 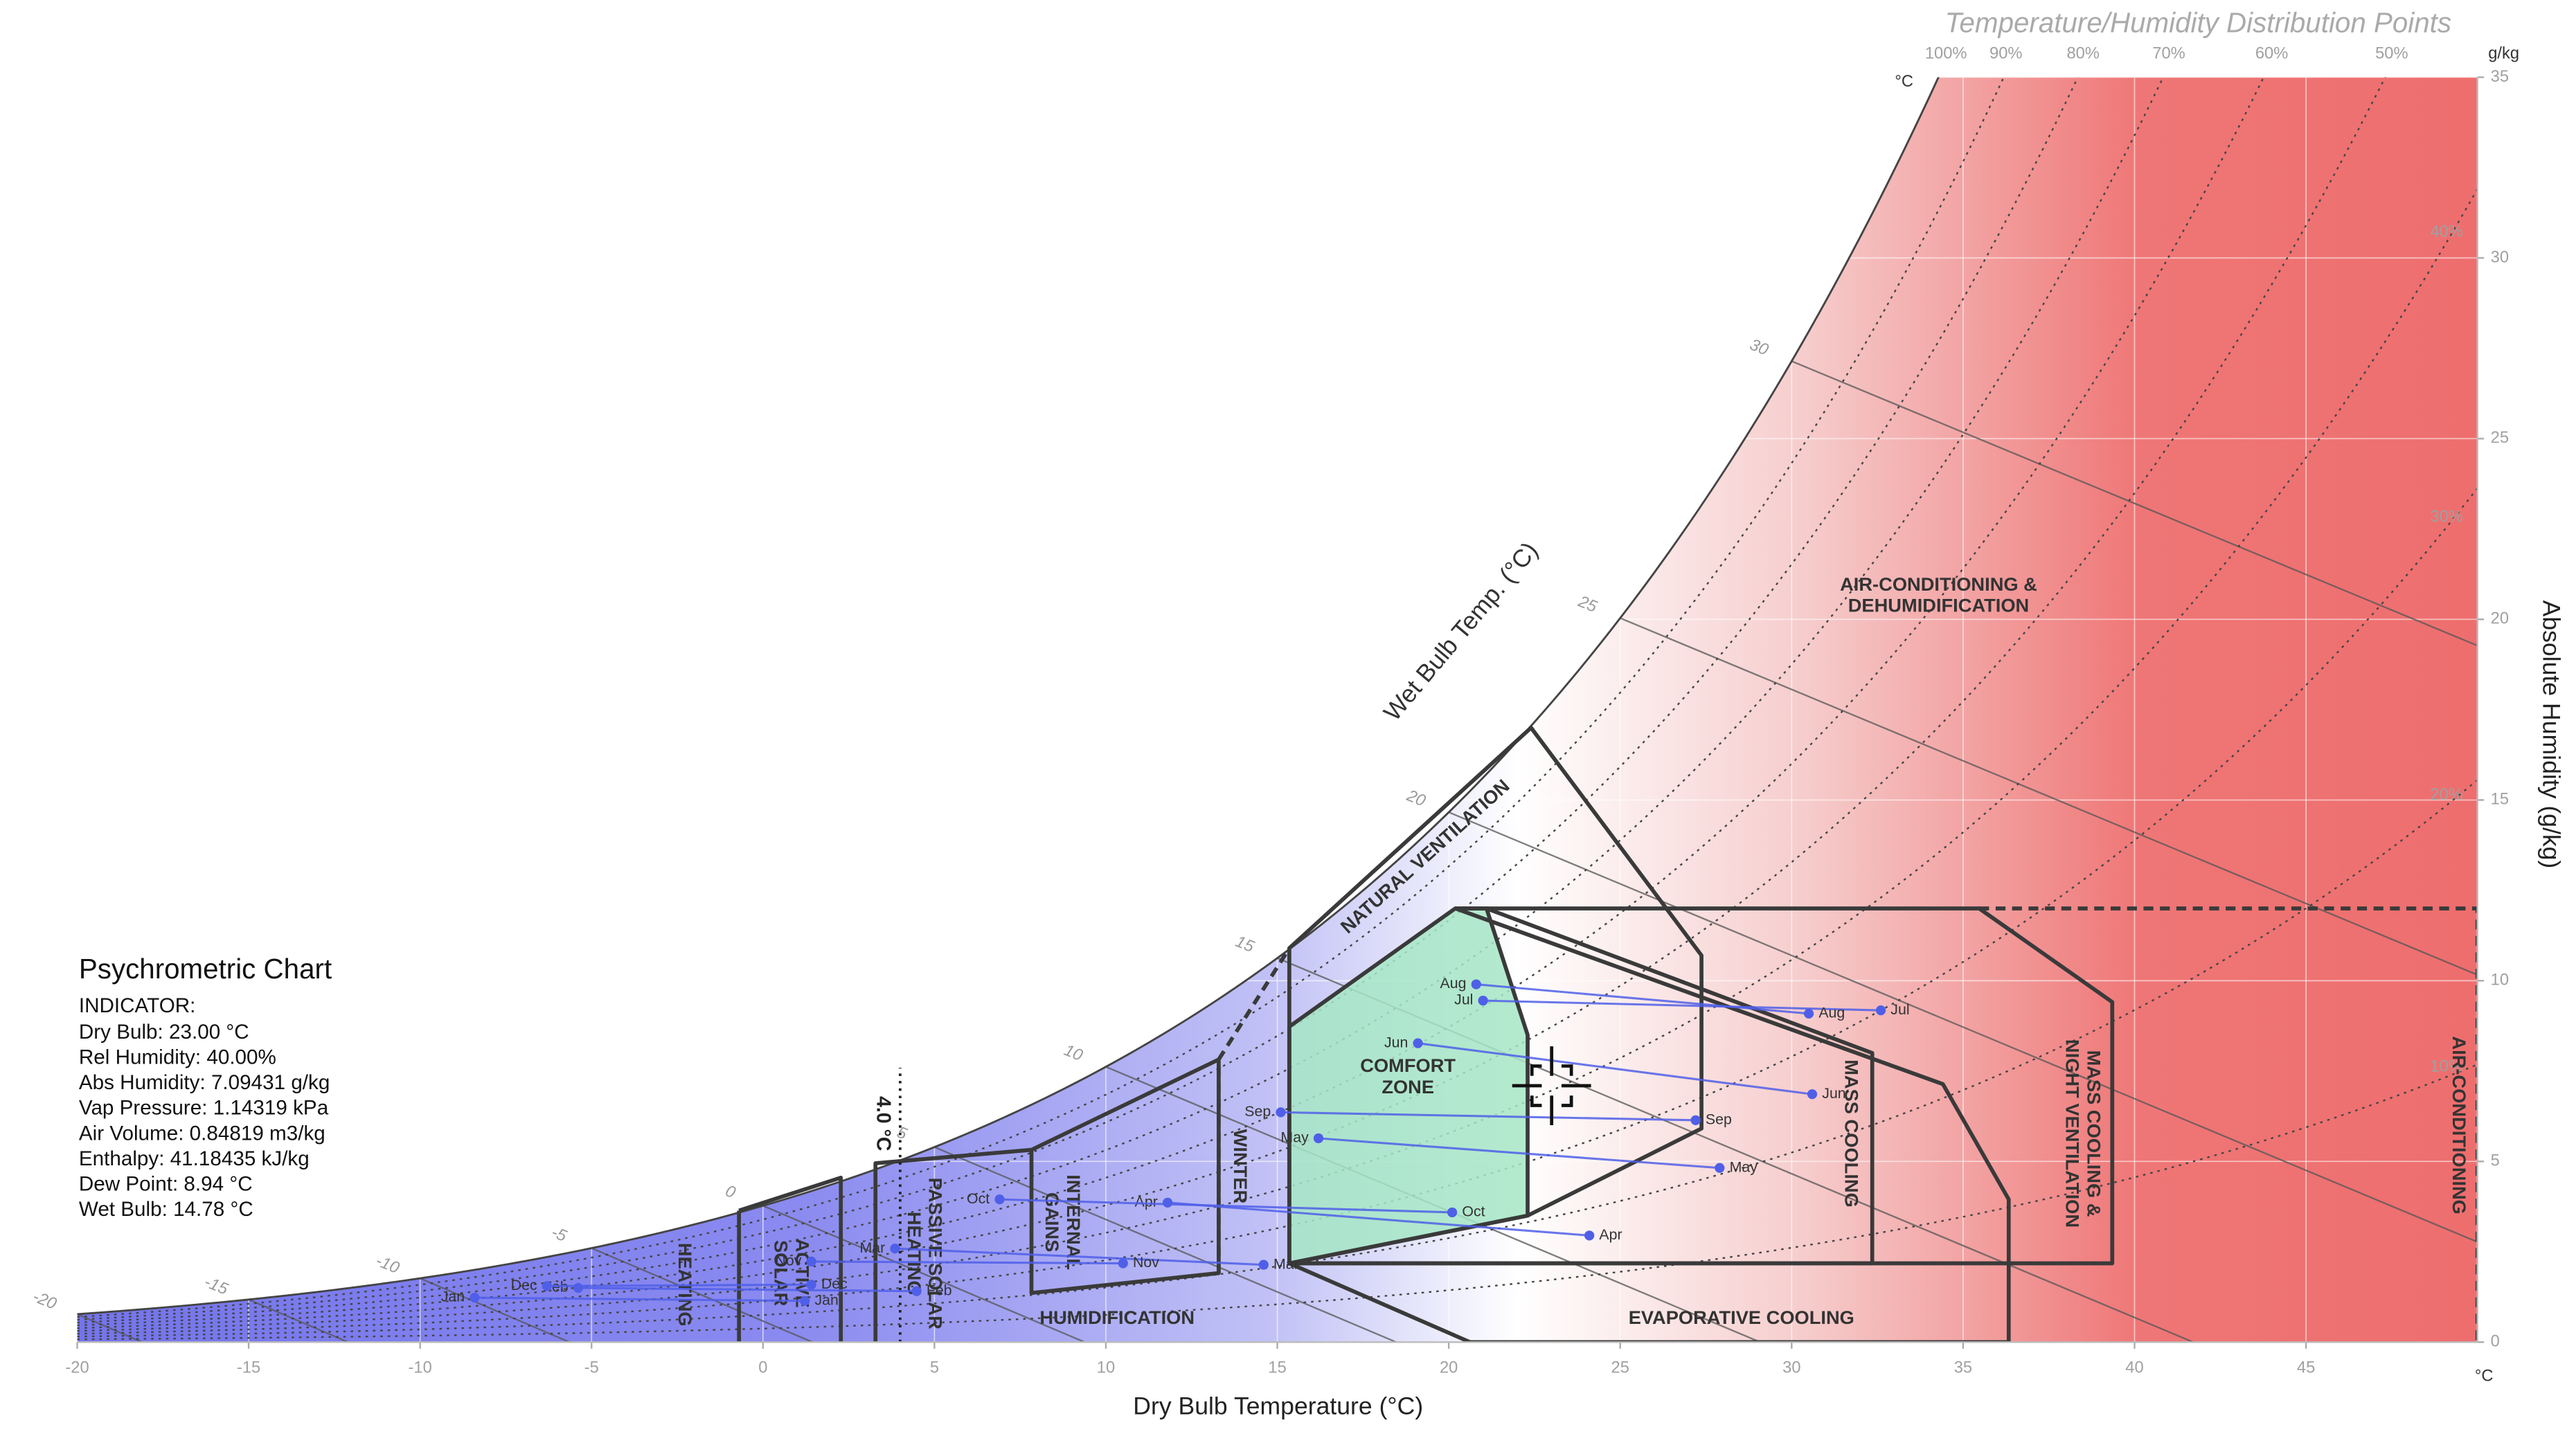 What do you see at coordinates (2500, 77) in the screenshot?
I see `y-tick-label: 35` at bounding box center [2500, 77].